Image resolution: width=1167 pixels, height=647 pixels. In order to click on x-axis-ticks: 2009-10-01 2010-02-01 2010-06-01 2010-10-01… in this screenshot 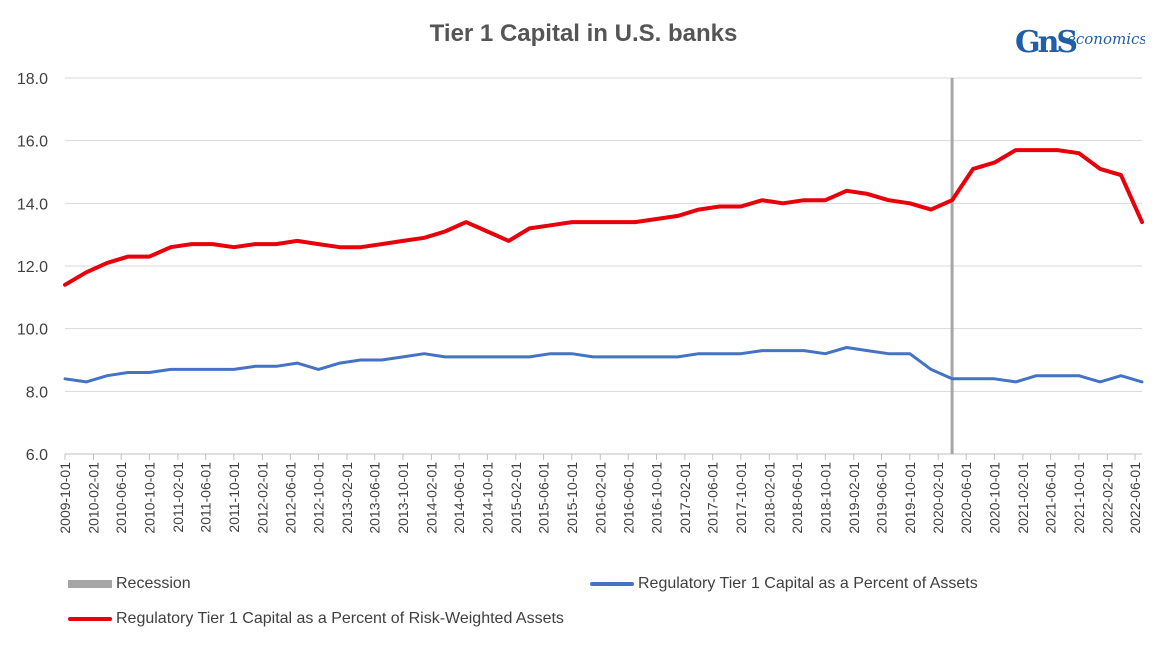, I will do `click(600, 494)`.